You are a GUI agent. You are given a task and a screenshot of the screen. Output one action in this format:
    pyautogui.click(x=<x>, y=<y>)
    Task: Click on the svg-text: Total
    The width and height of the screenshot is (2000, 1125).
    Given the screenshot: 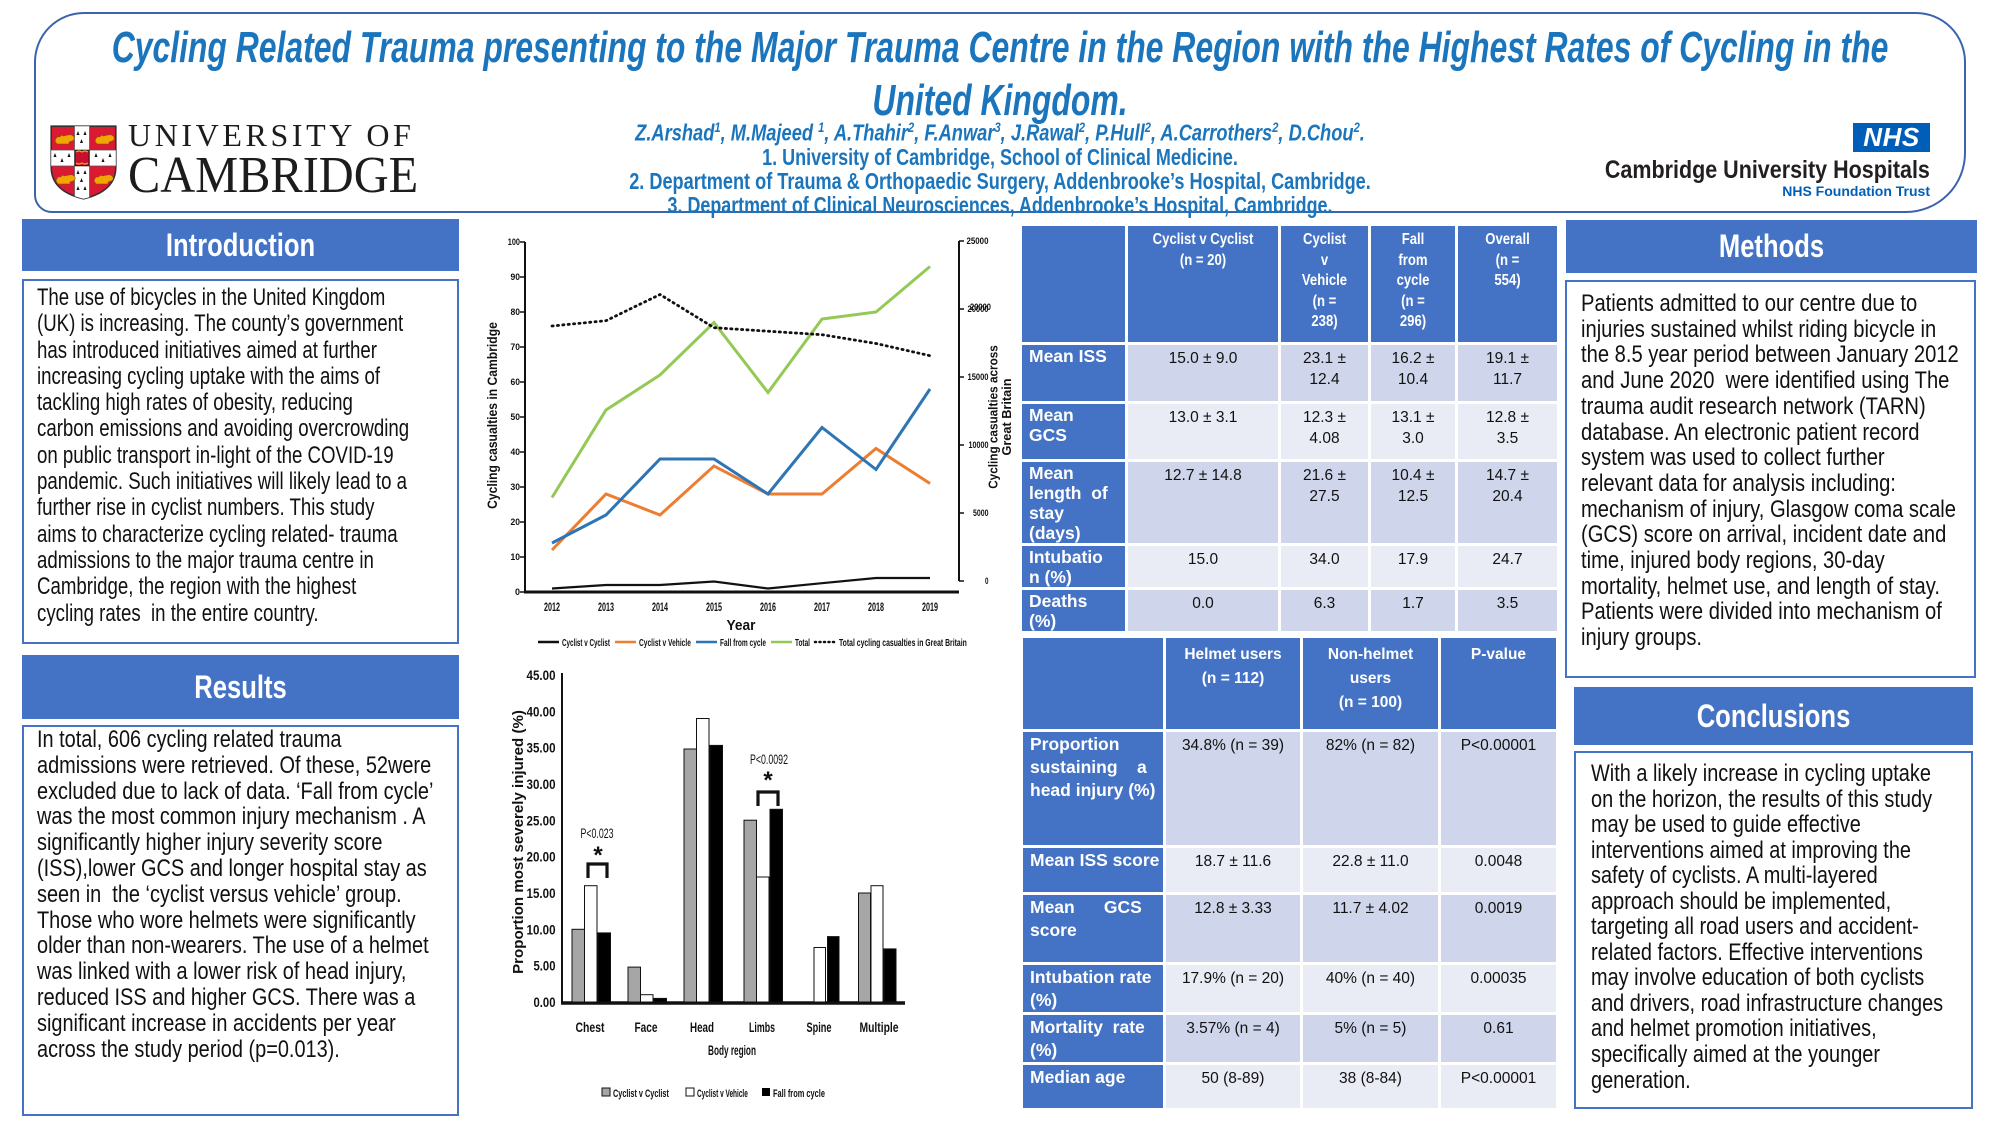 What is the action you would take?
    pyautogui.click(x=802, y=643)
    